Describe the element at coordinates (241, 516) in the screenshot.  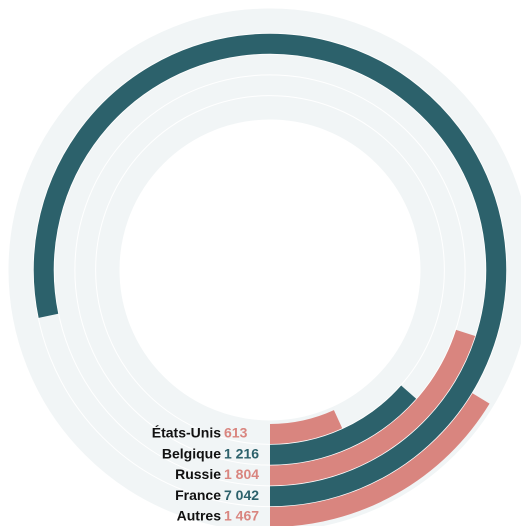
I see `value-label: 1 467` at that location.